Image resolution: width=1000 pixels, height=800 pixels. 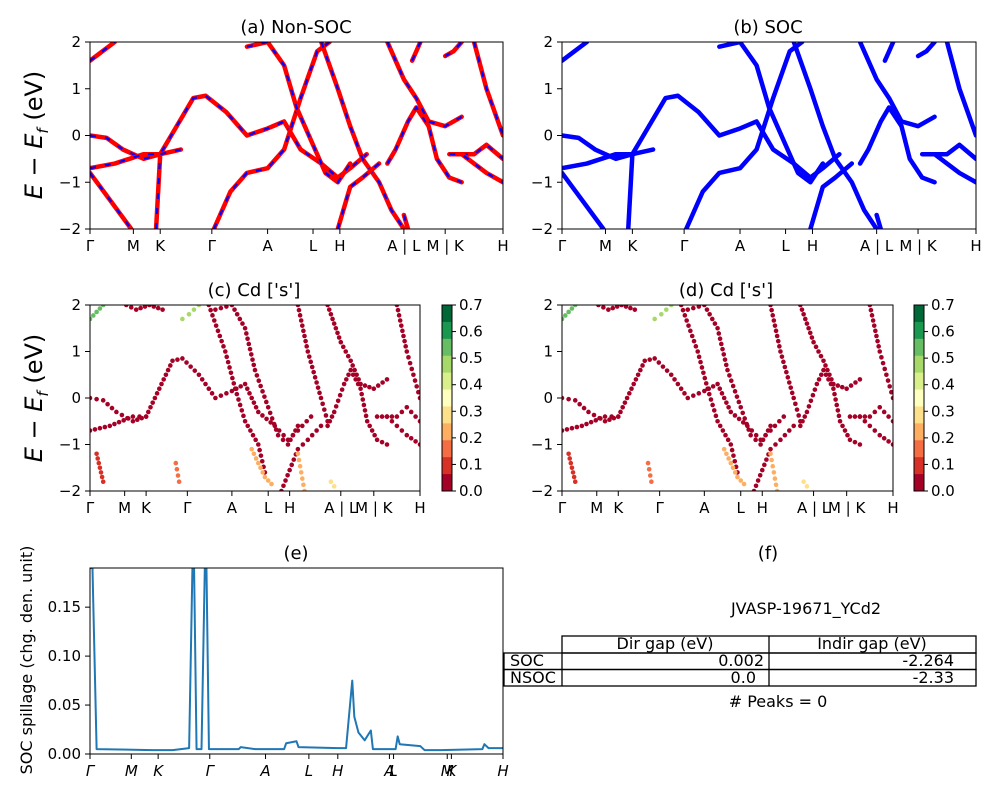 What do you see at coordinates (562, 246) in the screenshot?
I see `panel-b-xtick-label: Γ` at bounding box center [562, 246].